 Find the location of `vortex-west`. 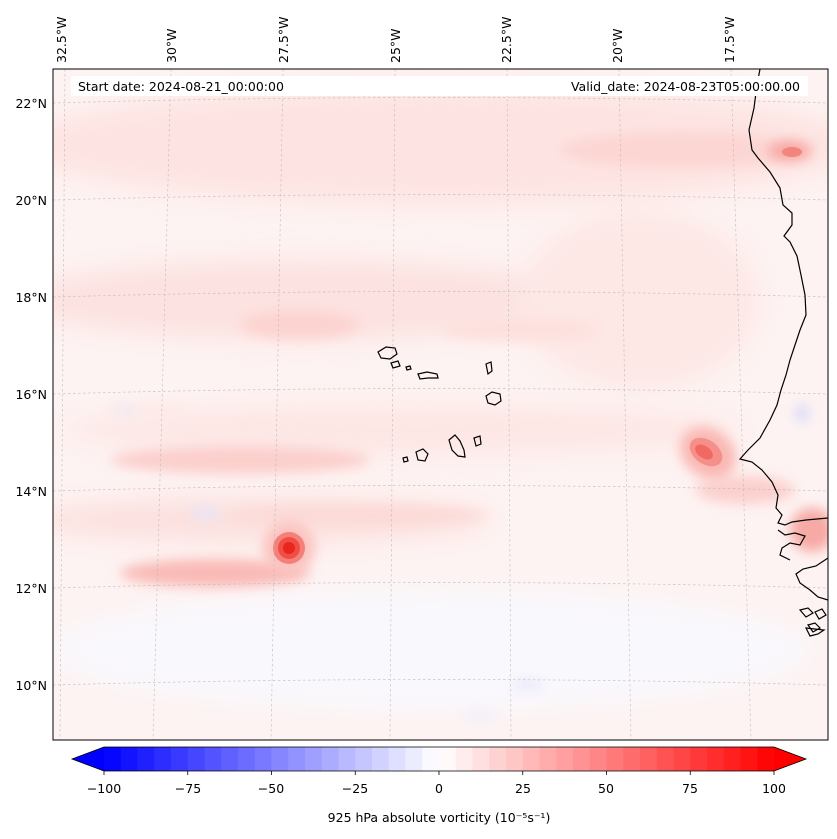

vortex-west is located at coordinates (289, 548).